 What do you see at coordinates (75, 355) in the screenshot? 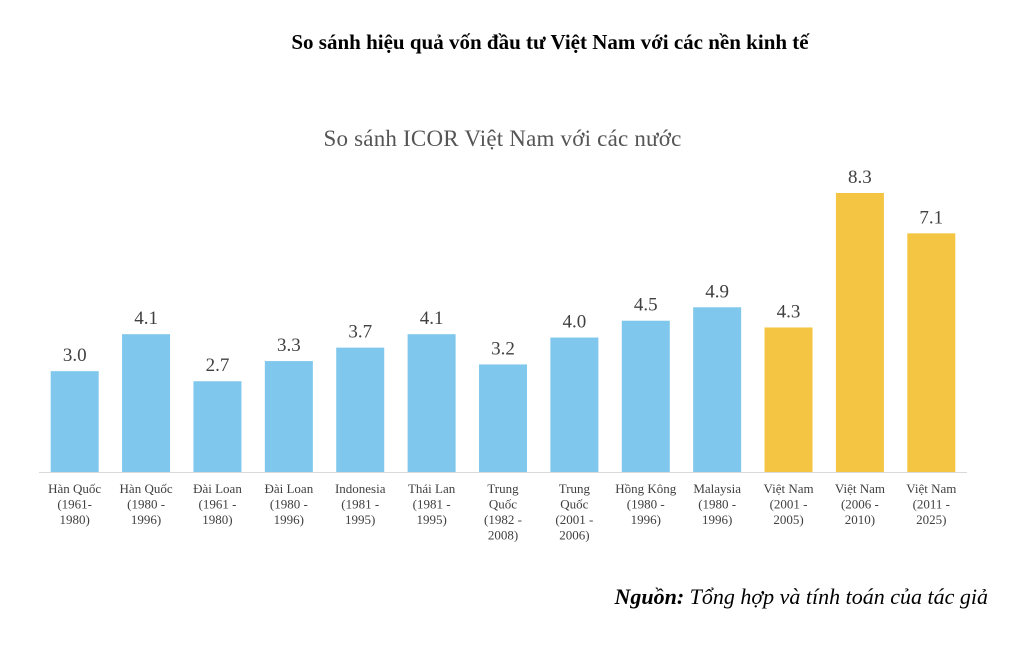
I see `data-label: 3.0` at bounding box center [75, 355].